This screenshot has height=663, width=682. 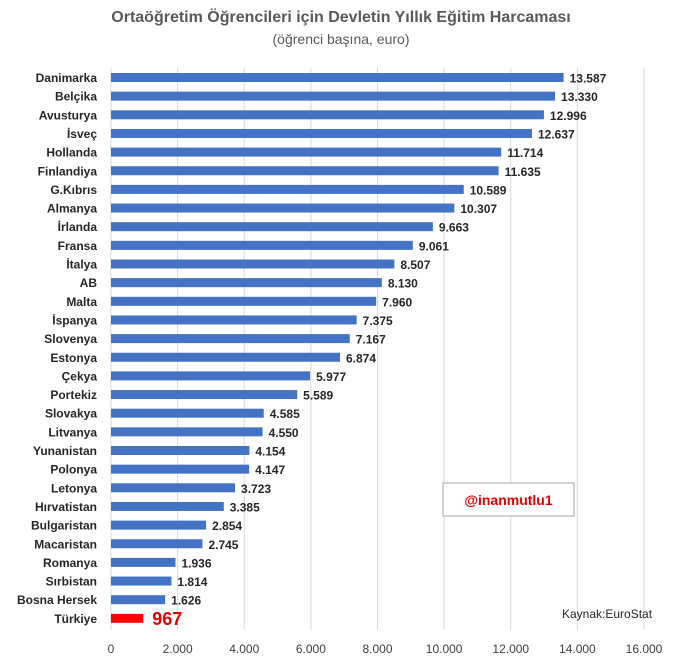 I want to click on category-label: İspanya, so click(x=74, y=319).